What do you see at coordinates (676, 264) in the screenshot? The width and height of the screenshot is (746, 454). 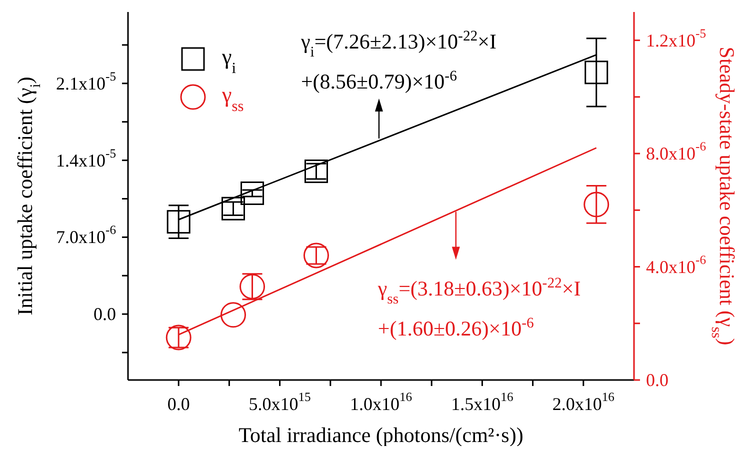 I see `y2-tick-label: 4.0x10$^{-6}$` at bounding box center [676, 264].